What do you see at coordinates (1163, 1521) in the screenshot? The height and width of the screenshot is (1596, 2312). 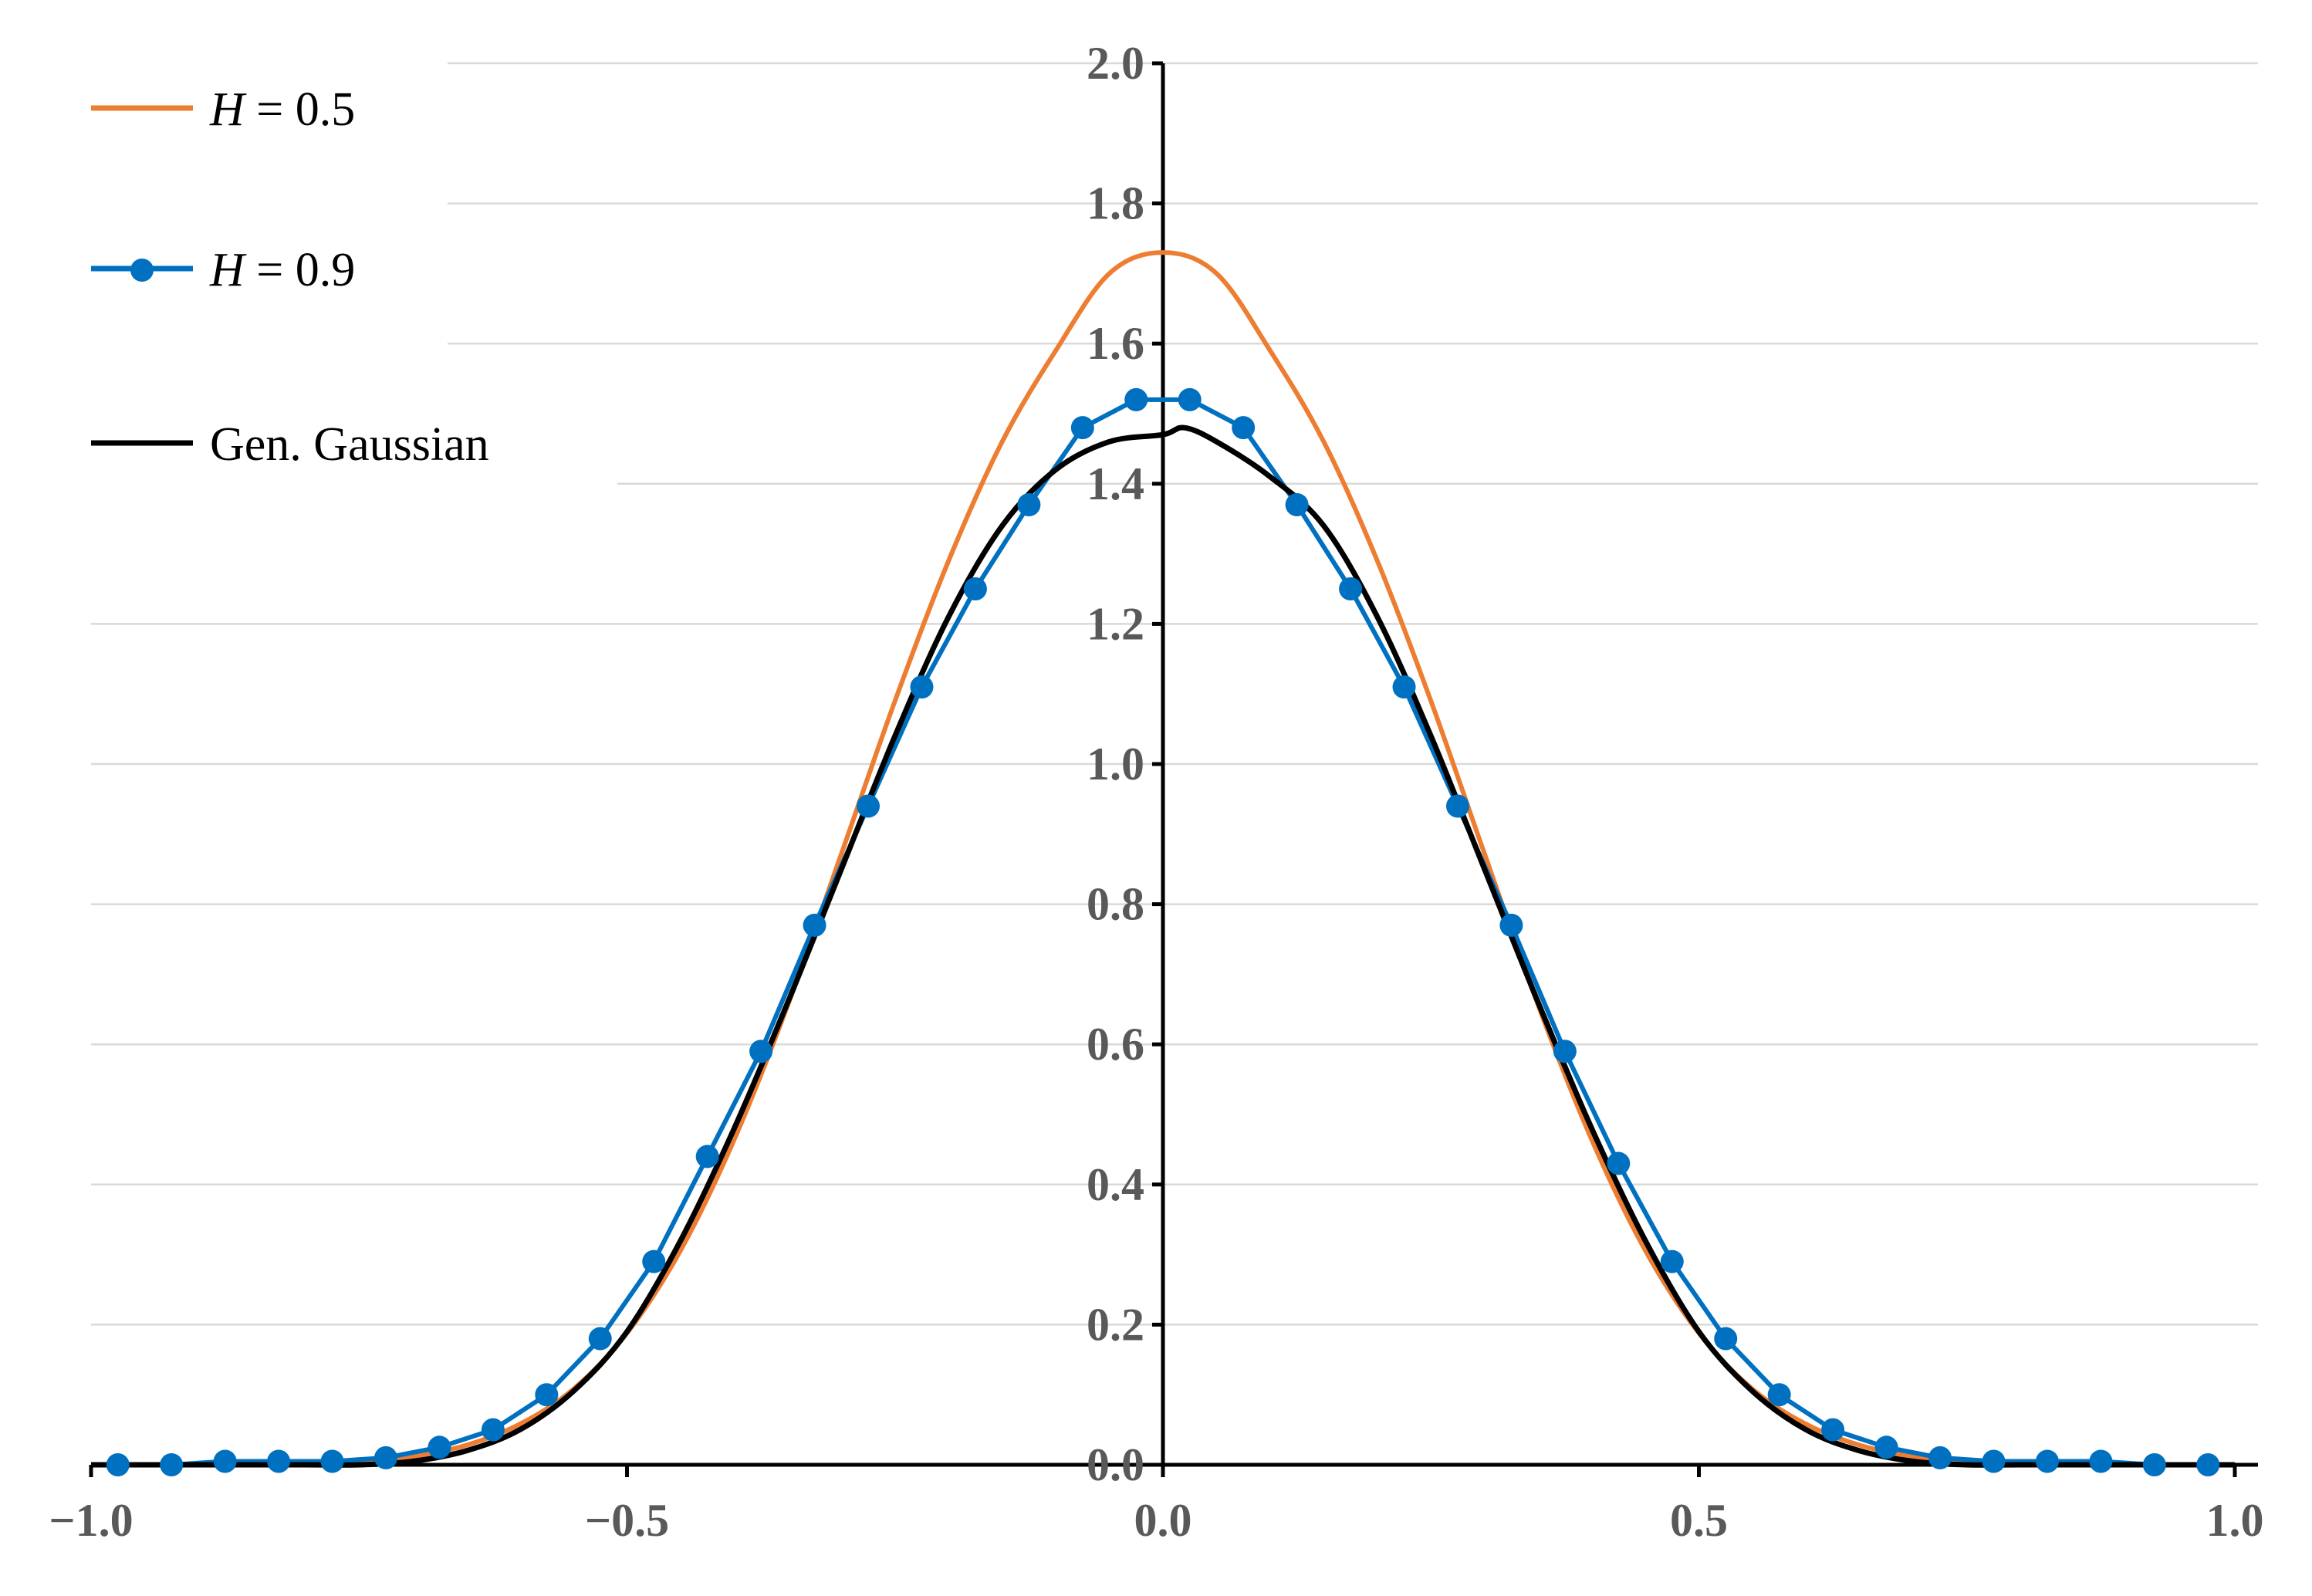 I see `x-tick-label-2: 0.0` at bounding box center [1163, 1521].